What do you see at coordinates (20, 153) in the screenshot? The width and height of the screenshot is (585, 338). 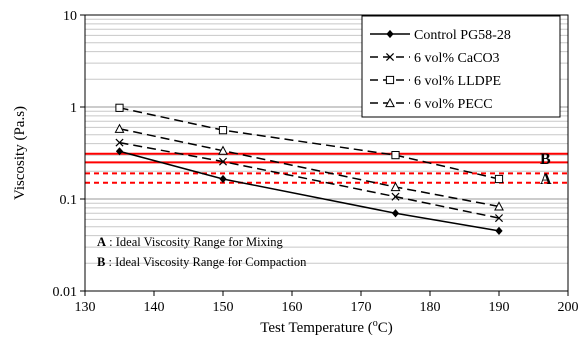 I see `y-axis-title: Viscosity (Pa.s)` at bounding box center [20, 153].